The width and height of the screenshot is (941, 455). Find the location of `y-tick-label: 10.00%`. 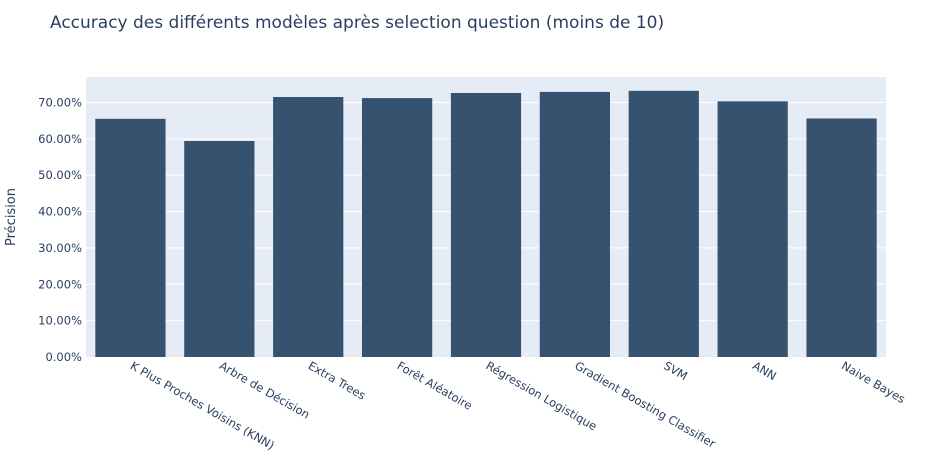

y-tick-label: 10.00% is located at coordinates (60, 321).